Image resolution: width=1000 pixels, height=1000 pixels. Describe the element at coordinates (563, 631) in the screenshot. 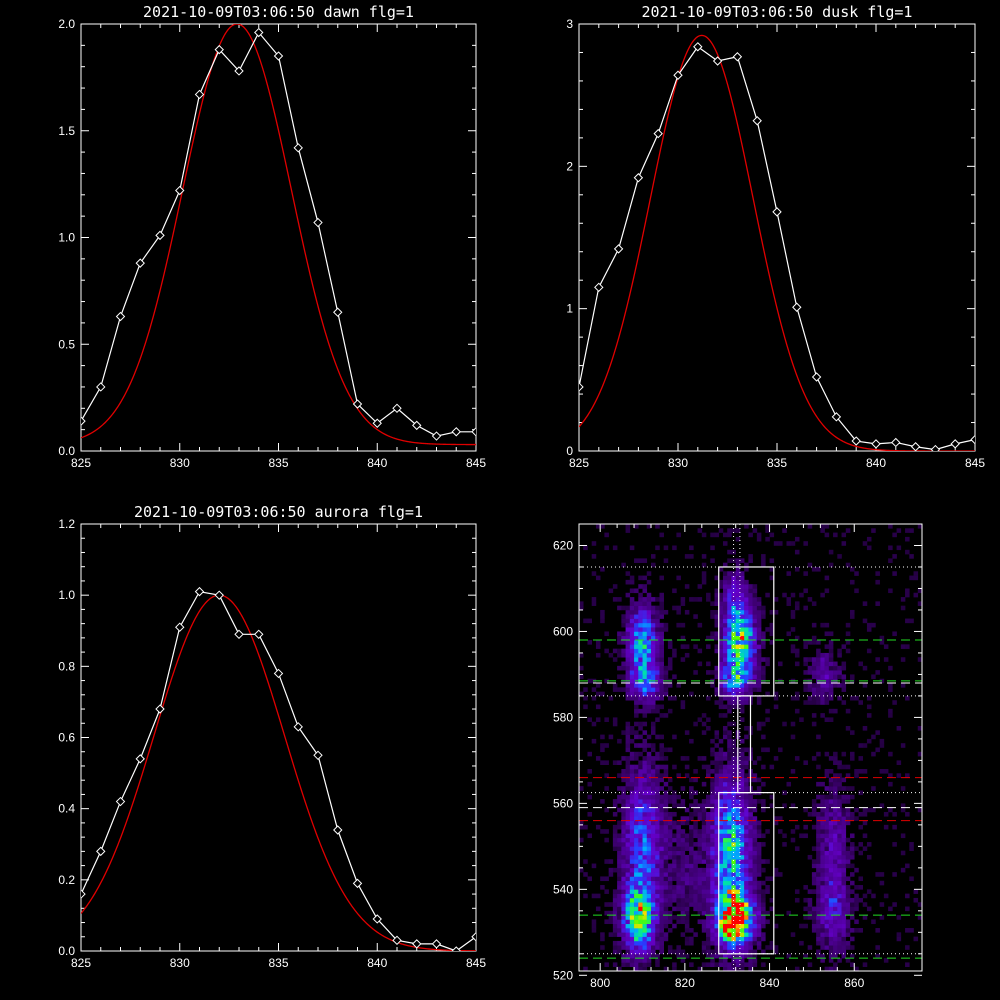

I see `y-tick-label: 600` at that location.